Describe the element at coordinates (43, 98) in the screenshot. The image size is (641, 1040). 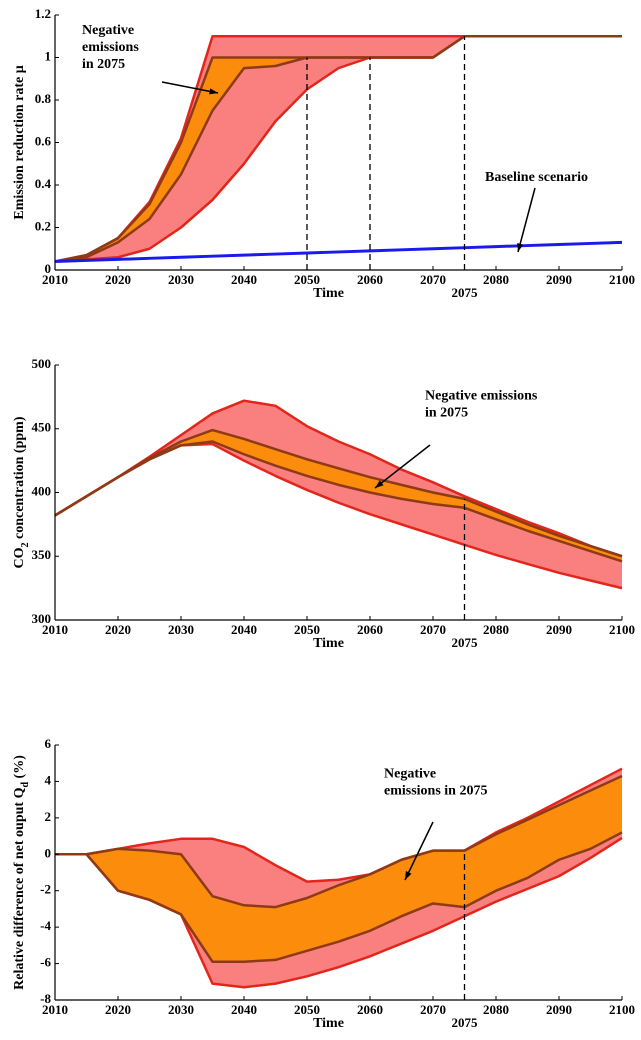
I see `y-tick-label: 0.8` at that location.